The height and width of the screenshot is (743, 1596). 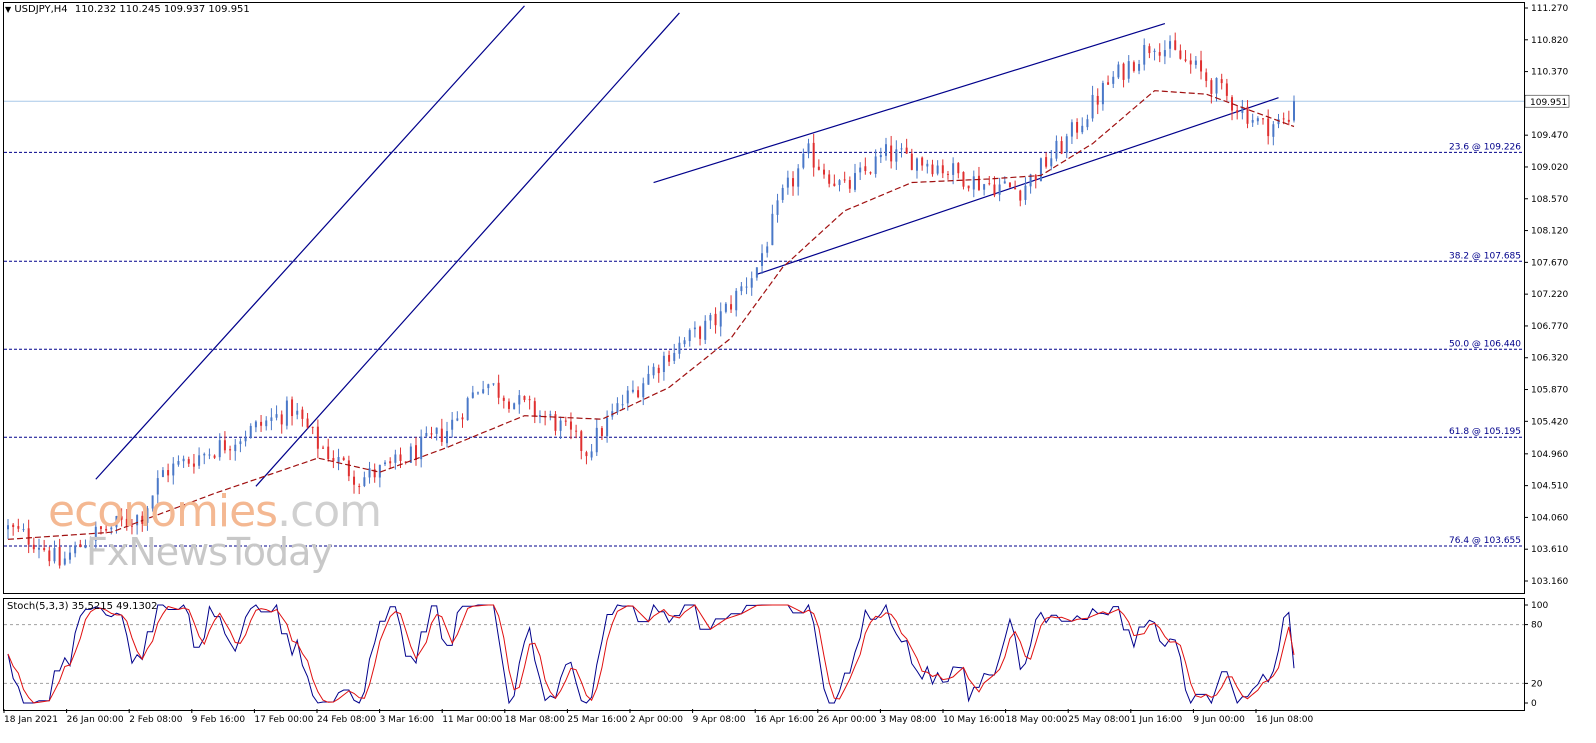 I want to click on y-tick-label: 107.220, so click(x=1549, y=295).